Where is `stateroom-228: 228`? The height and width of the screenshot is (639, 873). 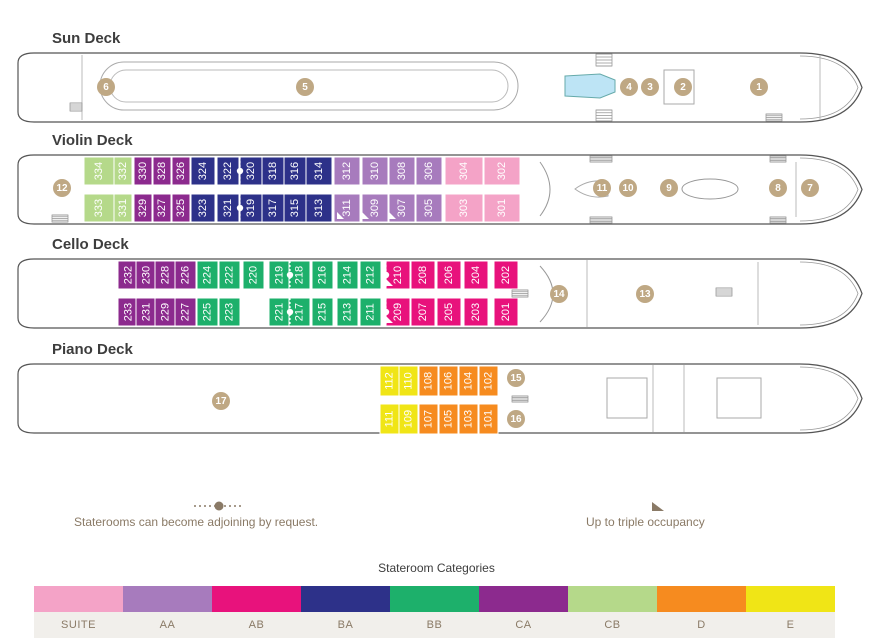
stateroom-228: 228 is located at coordinates (165, 275).